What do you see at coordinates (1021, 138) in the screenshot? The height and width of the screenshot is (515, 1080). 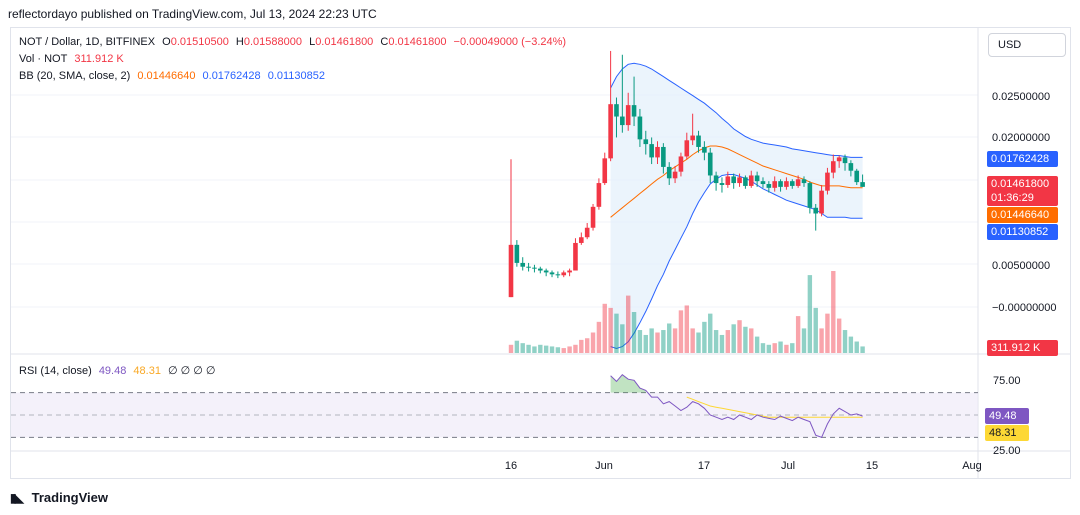 I see `price-axis-label: 0.02000000` at bounding box center [1021, 138].